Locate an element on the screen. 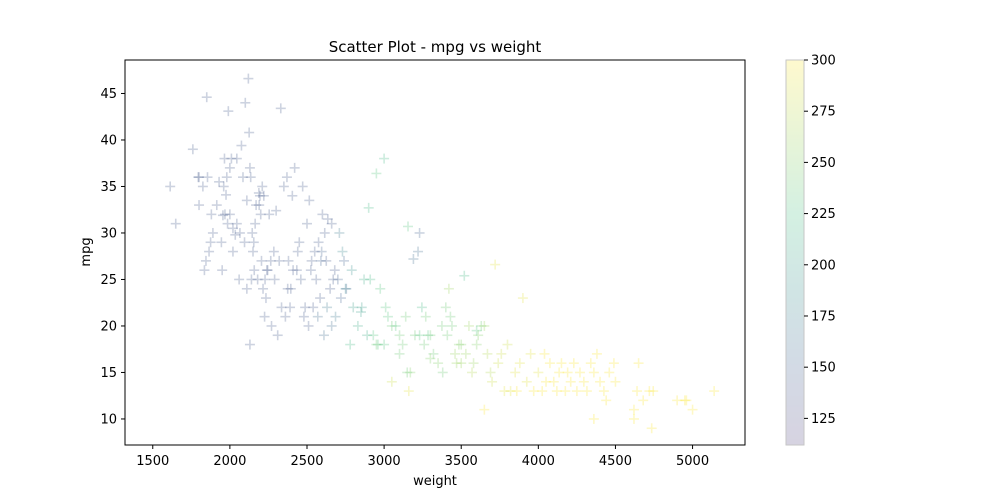 Image resolution: width=1000 pixels, height=504 pixels. colorbar-tick-label: 275 is located at coordinates (823, 112).